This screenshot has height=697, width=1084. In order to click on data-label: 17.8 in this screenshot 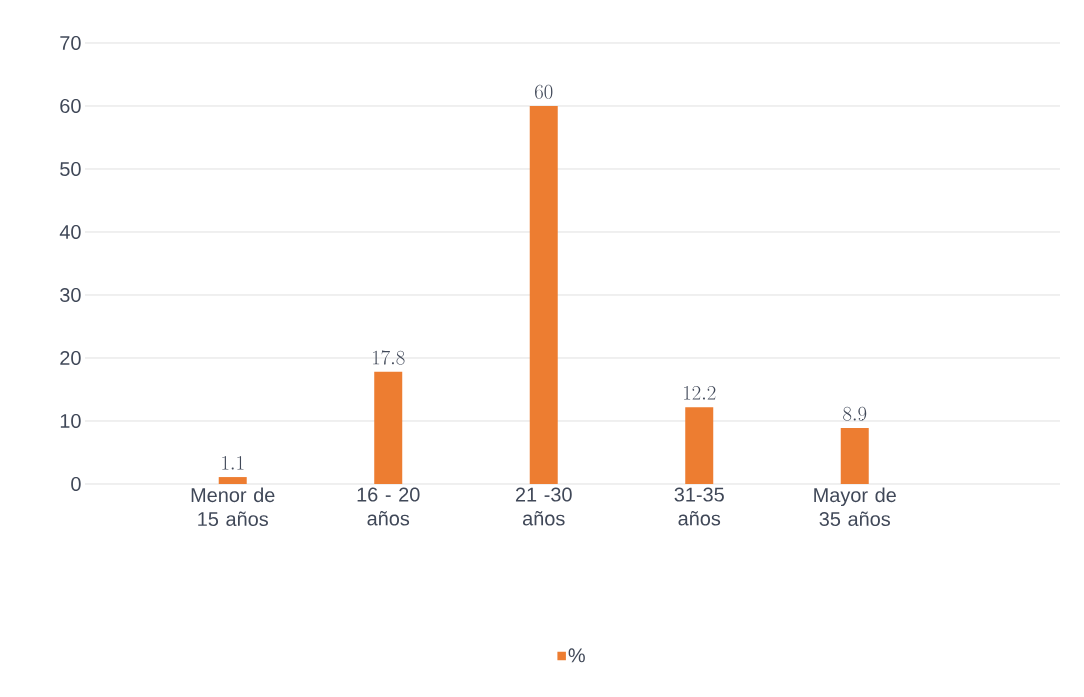, I will do `click(389, 357)`.